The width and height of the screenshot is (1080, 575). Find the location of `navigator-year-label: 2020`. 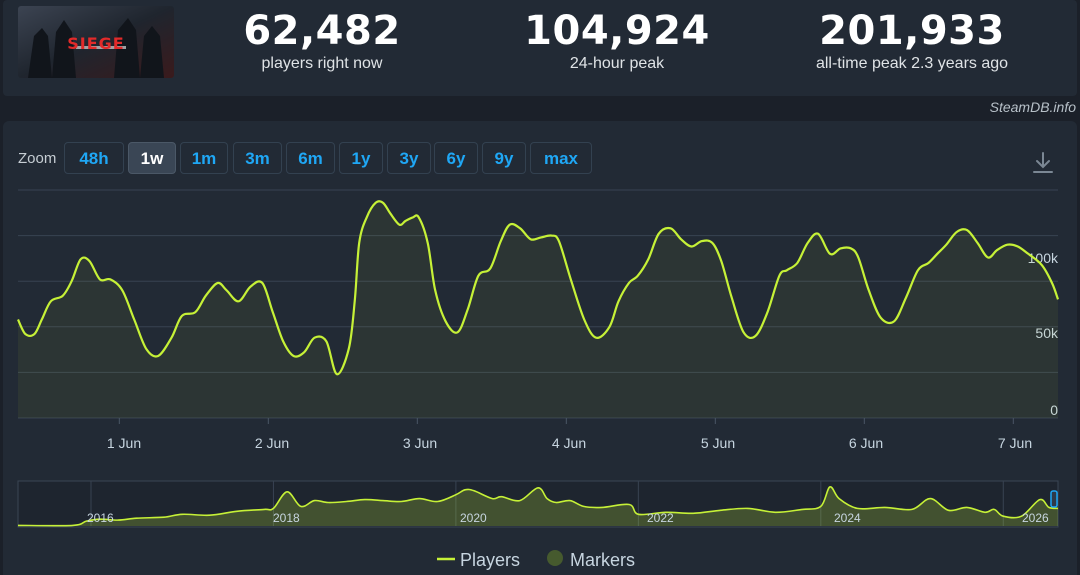

navigator-year-label: 2020 is located at coordinates (473, 518).